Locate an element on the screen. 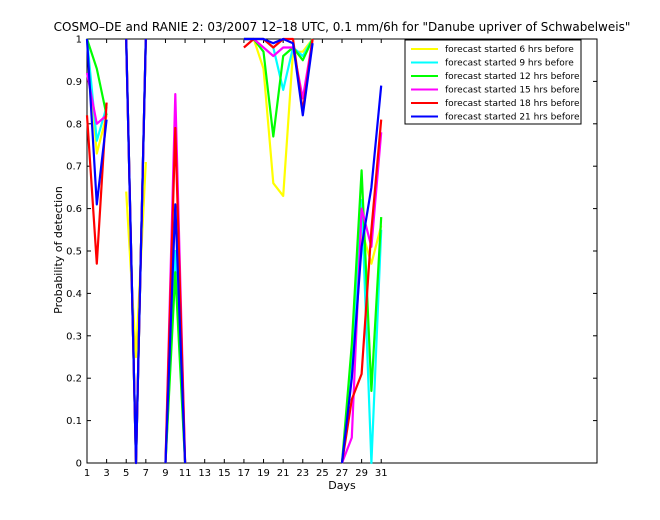  x-tick-label: 27 is located at coordinates (342, 473).